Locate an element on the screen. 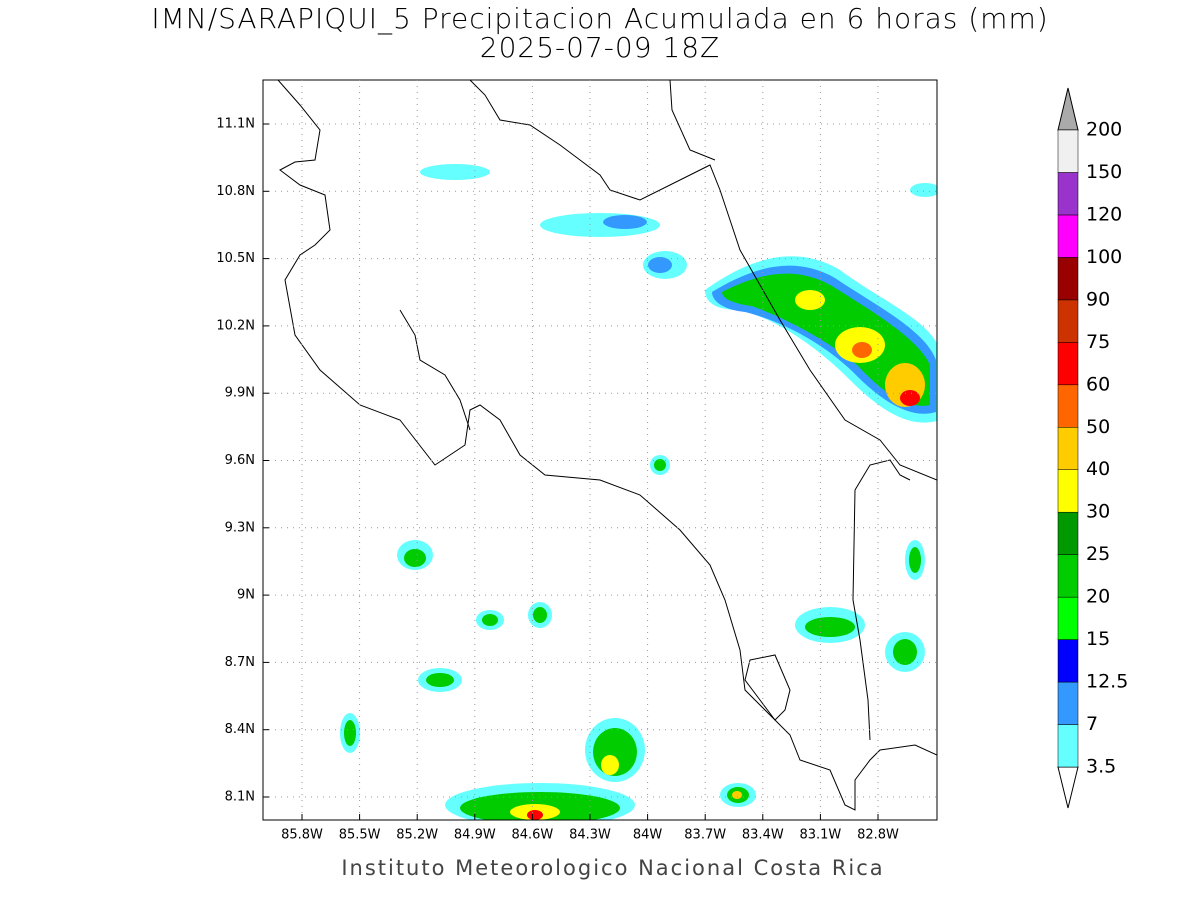 This screenshot has height=900, width=1200. lon-label: 85.8W is located at coordinates (302, 835).